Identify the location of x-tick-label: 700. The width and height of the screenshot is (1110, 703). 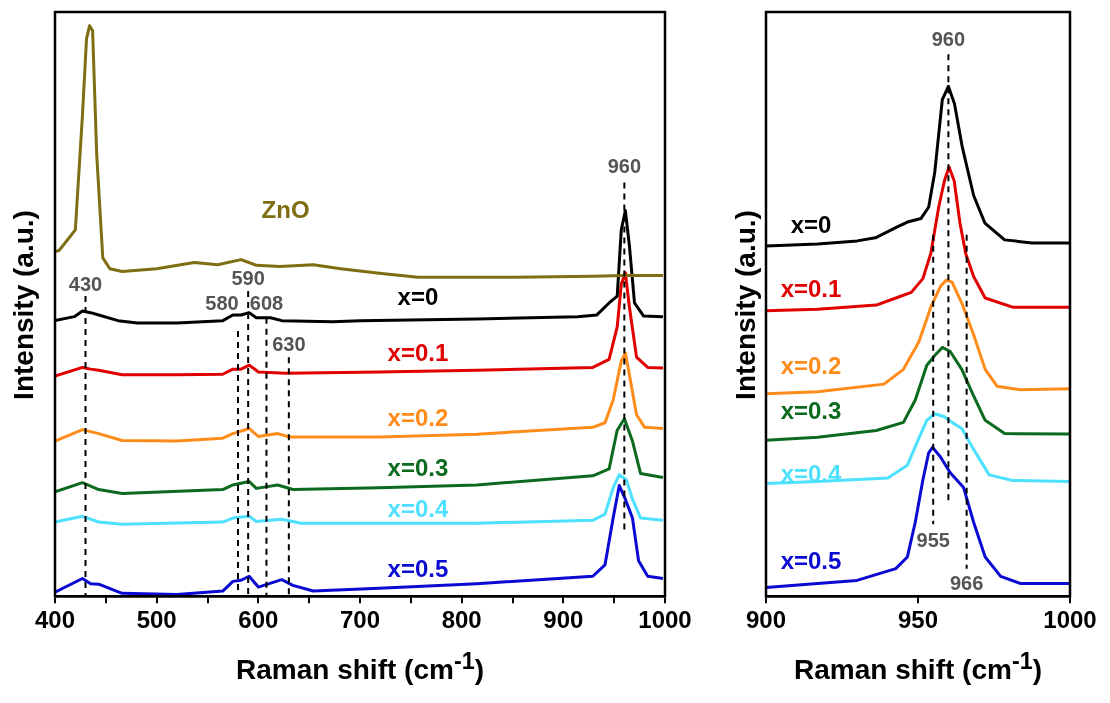
(360, 620).